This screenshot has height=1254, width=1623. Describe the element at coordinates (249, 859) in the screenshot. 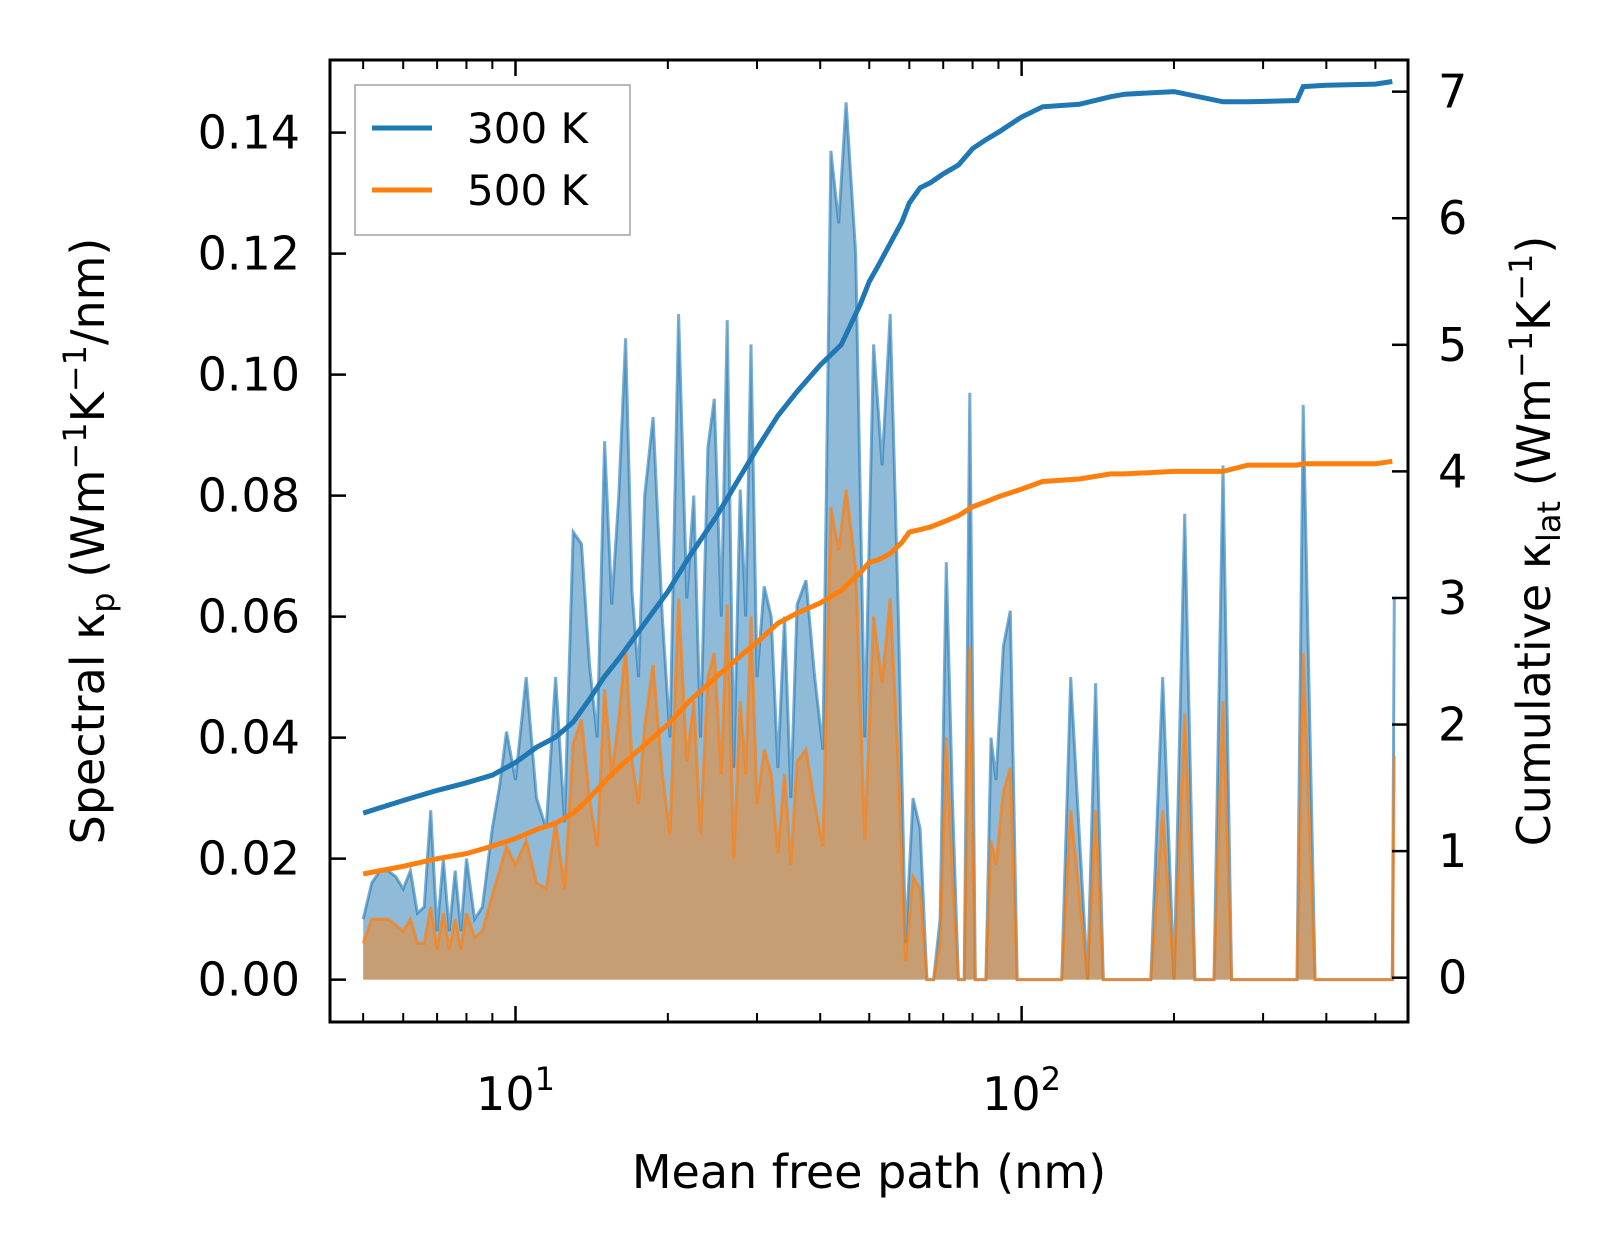

I see `left-y-tick-label: 0.02` at that location.